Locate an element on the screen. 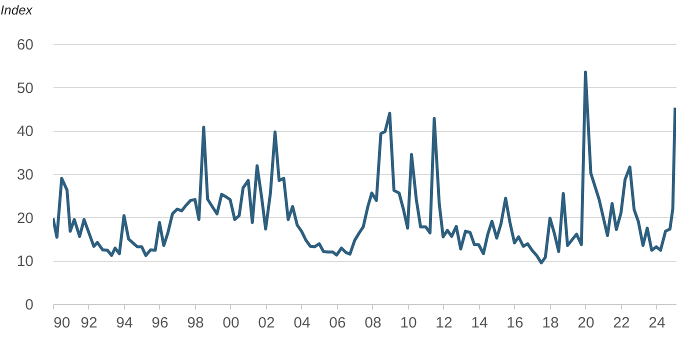 Image resolution: width=700 pixels, height=350 pixels. x-tick-label: 92 is located at coordinates (89, 323).